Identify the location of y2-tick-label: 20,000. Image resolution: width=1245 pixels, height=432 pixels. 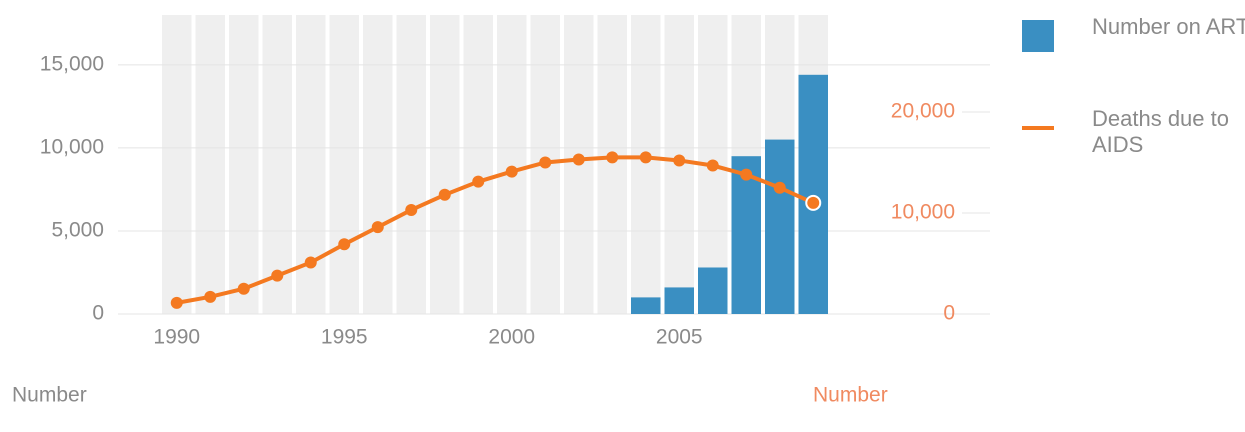
(923, 111).